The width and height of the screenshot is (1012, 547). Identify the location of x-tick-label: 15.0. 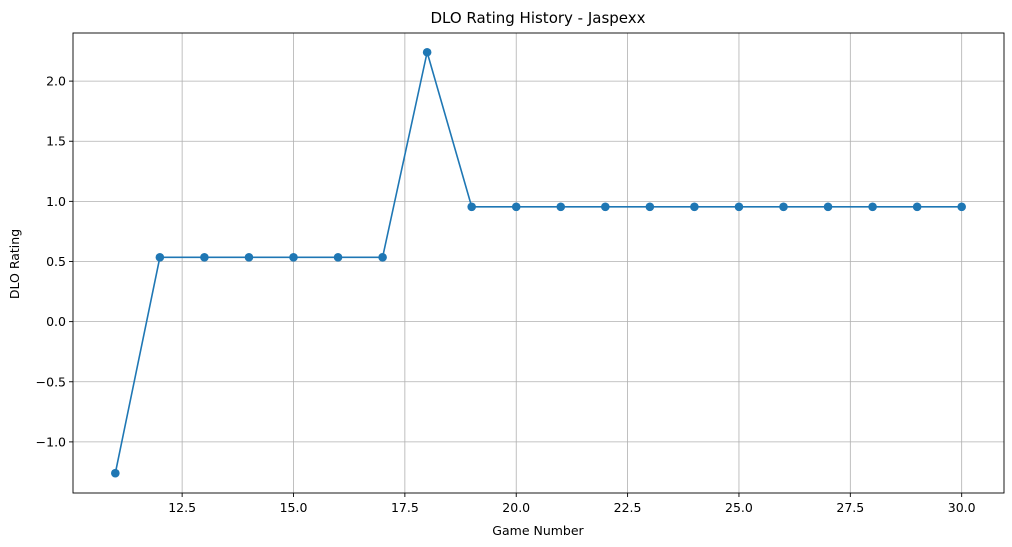
(294, 507).